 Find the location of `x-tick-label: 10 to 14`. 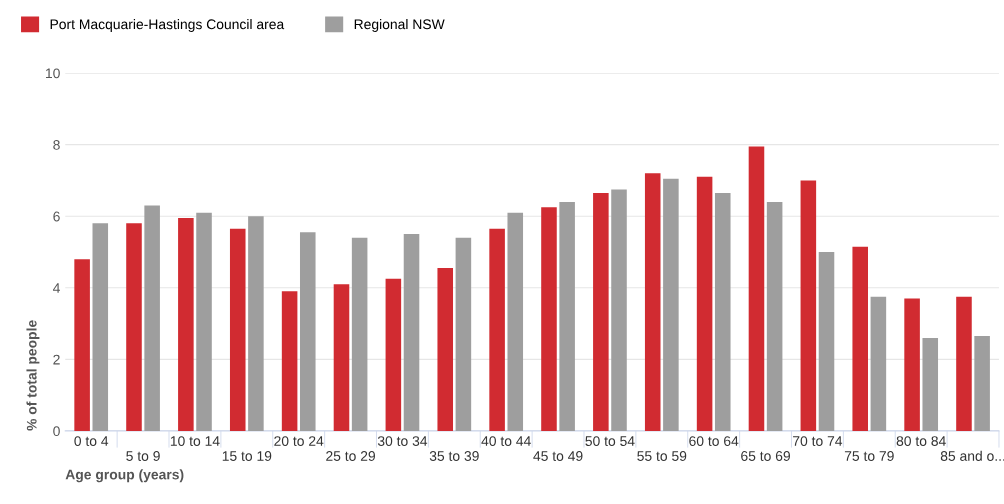

x-tick-label: 10 to 14 is located at coordinates (195, 441).